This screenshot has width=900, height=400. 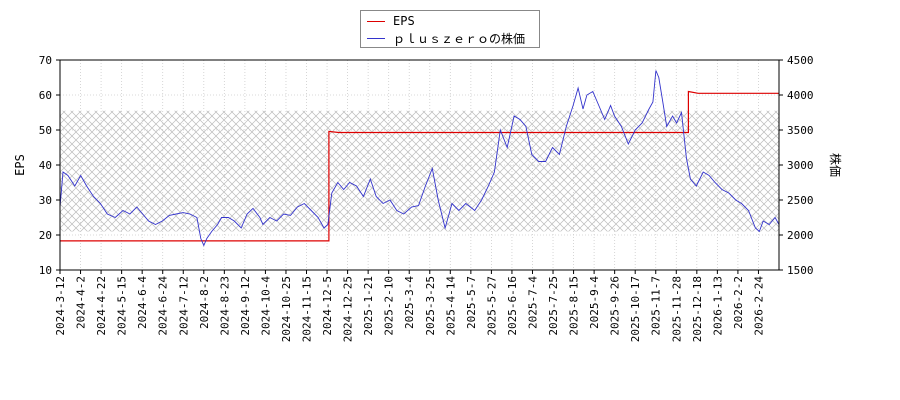 What do you see at coordinates (800, 130) in the screenshot?
I see `right-tick-label: 3500` at bounding box center [800, 130].